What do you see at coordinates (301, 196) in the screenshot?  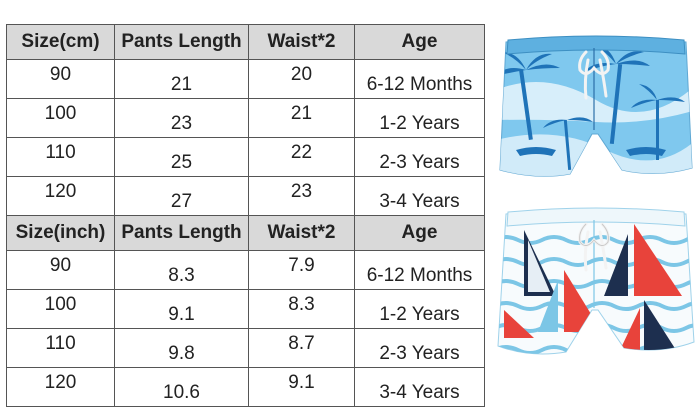 I see `waist-cell: 23` at bounding box center [301, 196].